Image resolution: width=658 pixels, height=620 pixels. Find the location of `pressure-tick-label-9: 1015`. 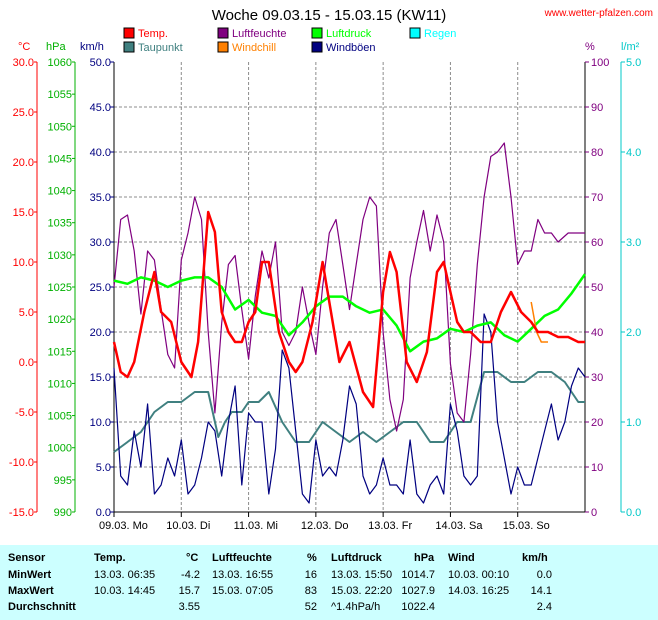

pressure-tick-label-9: 1015 is located at coordinates (60, 352).